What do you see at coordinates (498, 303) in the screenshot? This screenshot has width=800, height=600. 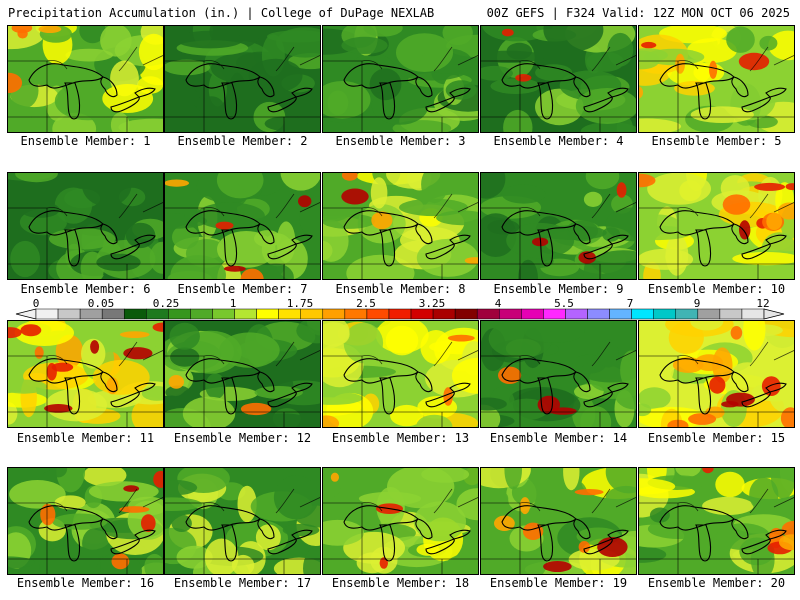 I see `colorbar-tick-label: 4` at bounding box center [498, 303].